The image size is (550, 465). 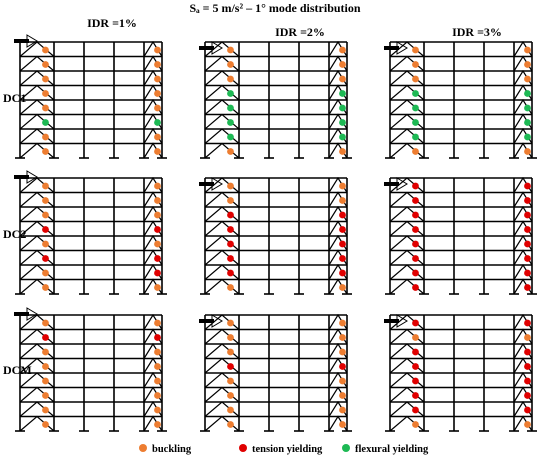 I want to click on frame-dc2-idr3, so click(x=460, y=235).